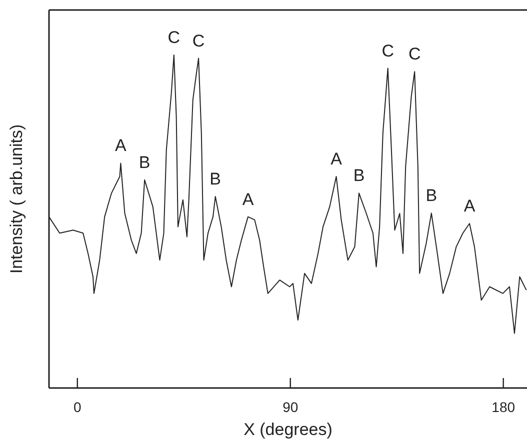  I want to click on x-axis-title: X (degrees), so click(288, 429).